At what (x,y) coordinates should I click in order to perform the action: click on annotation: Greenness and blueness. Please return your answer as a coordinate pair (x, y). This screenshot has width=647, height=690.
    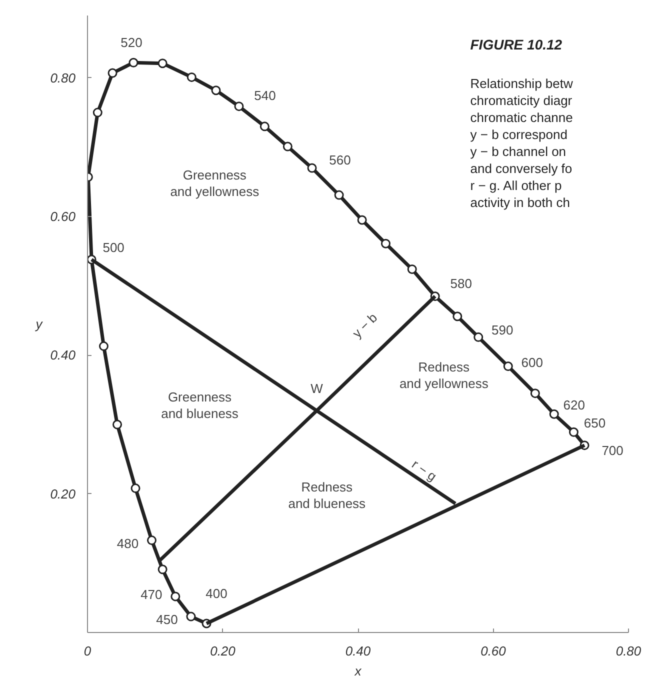
    Looking at the image, I should click on (200, 405).